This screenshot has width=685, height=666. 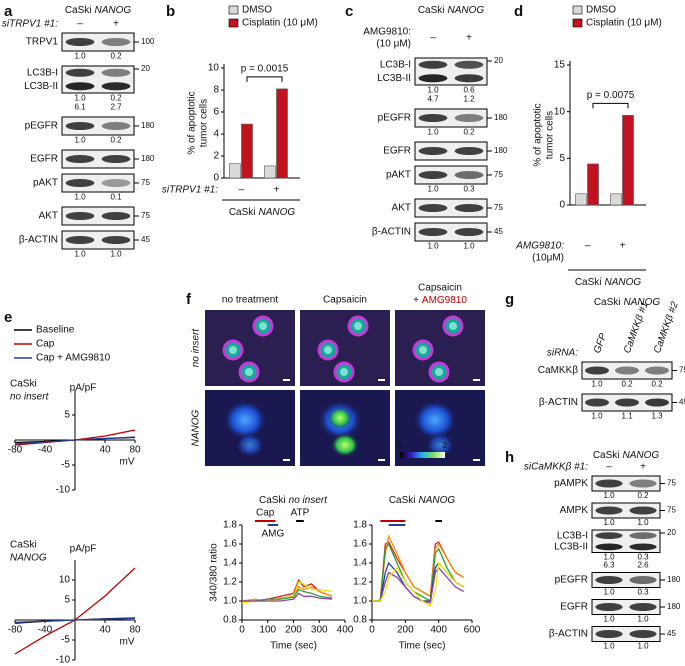 I want to click on x-tick-label: -80, so click(x=15, y=450).